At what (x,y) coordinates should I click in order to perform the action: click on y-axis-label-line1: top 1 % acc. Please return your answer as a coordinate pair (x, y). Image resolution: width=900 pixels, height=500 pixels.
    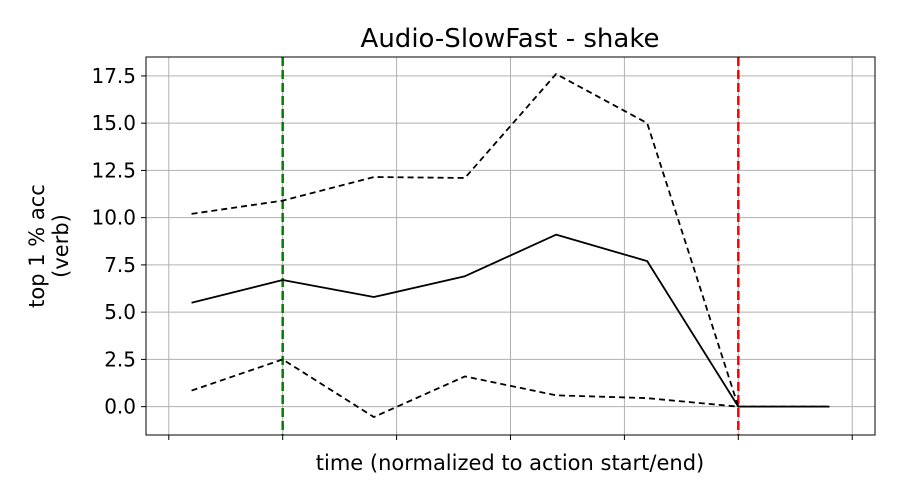
    Looking at the image, I should click on (37, 246).